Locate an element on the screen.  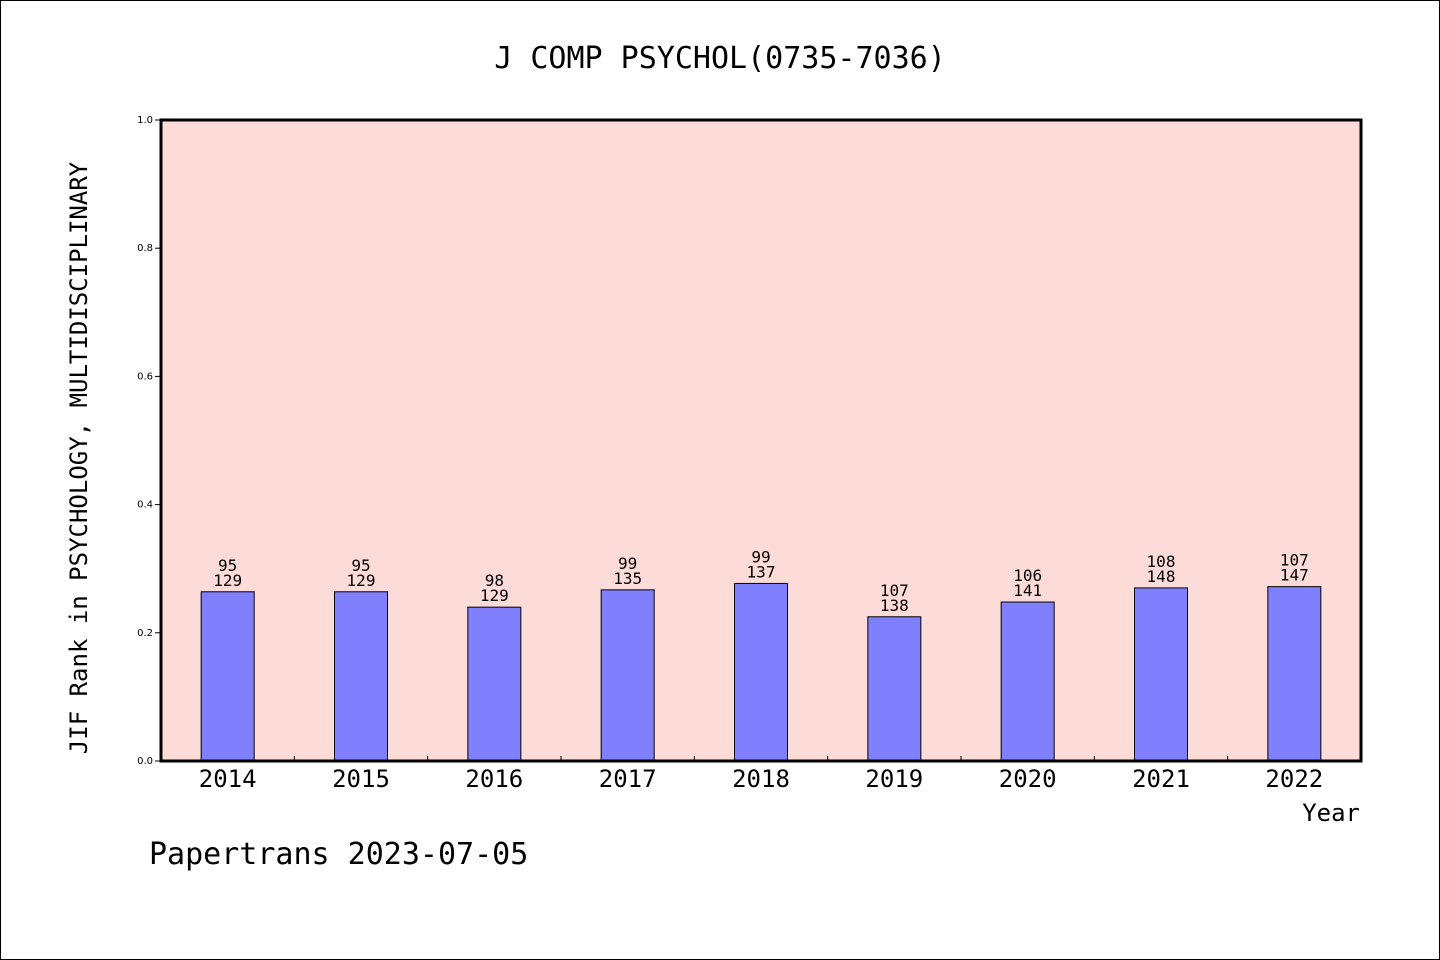
x-tick-label: 2017 is located at coordinates (628, 779).